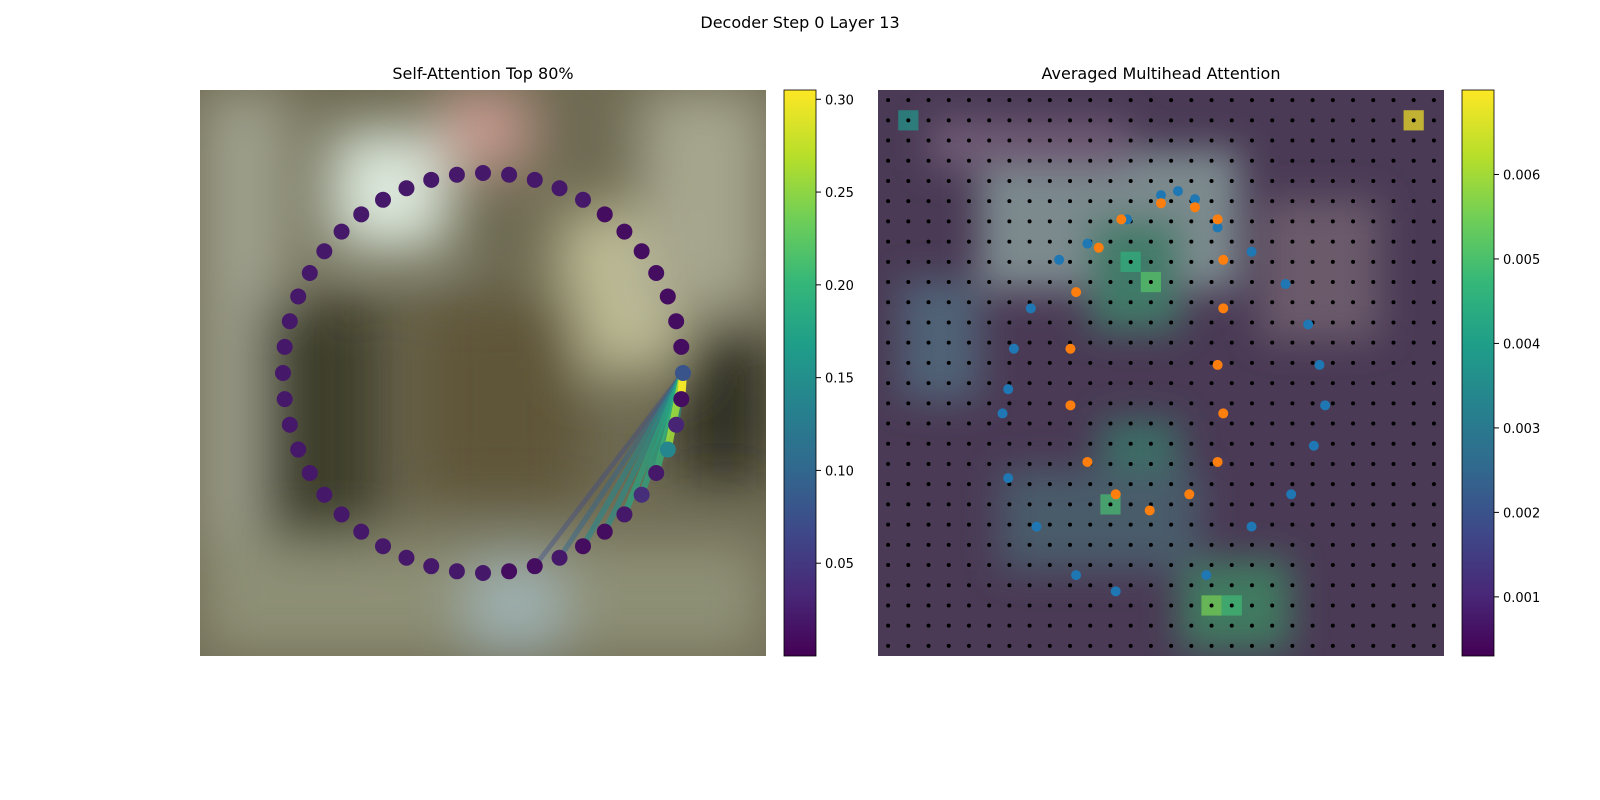  I want to click on colorbar-tick-label: 0.30, so click(839, 100).